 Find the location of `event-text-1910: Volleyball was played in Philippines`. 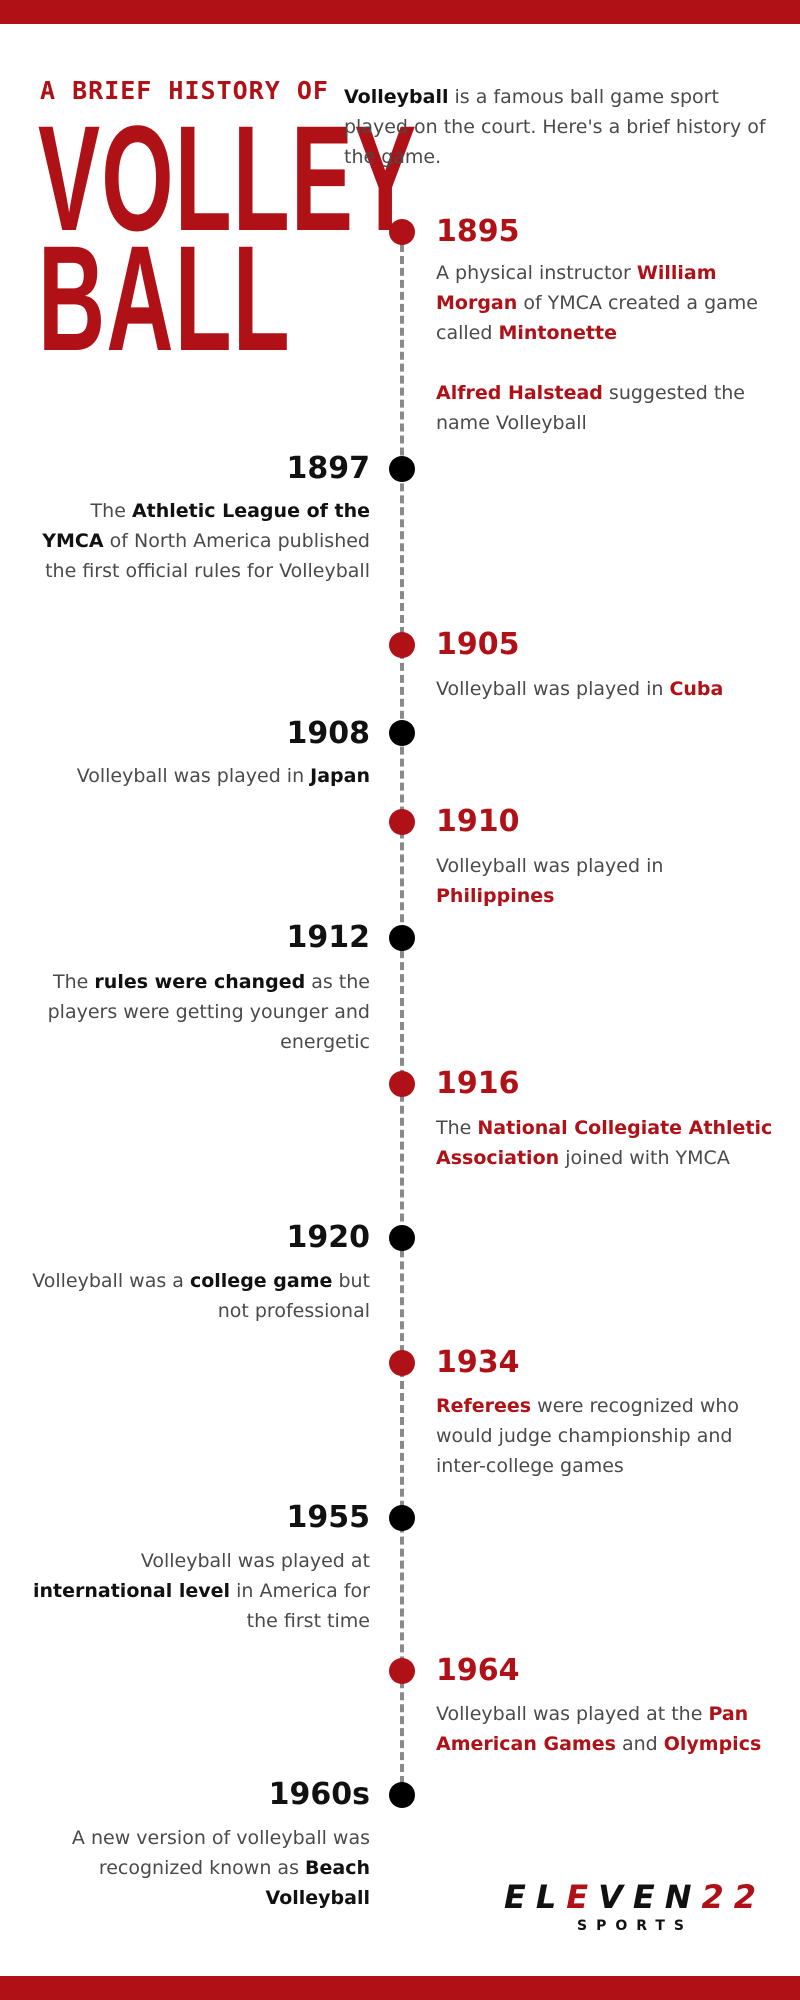

event-text-1910: Volleyball was played in Philippines is located at coordinates (550, 881).